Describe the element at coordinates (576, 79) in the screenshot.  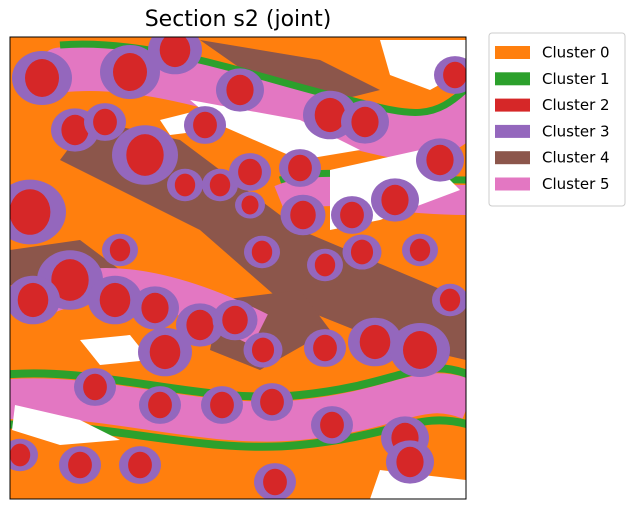
I see `legend-label: Cluster 1` at that location.